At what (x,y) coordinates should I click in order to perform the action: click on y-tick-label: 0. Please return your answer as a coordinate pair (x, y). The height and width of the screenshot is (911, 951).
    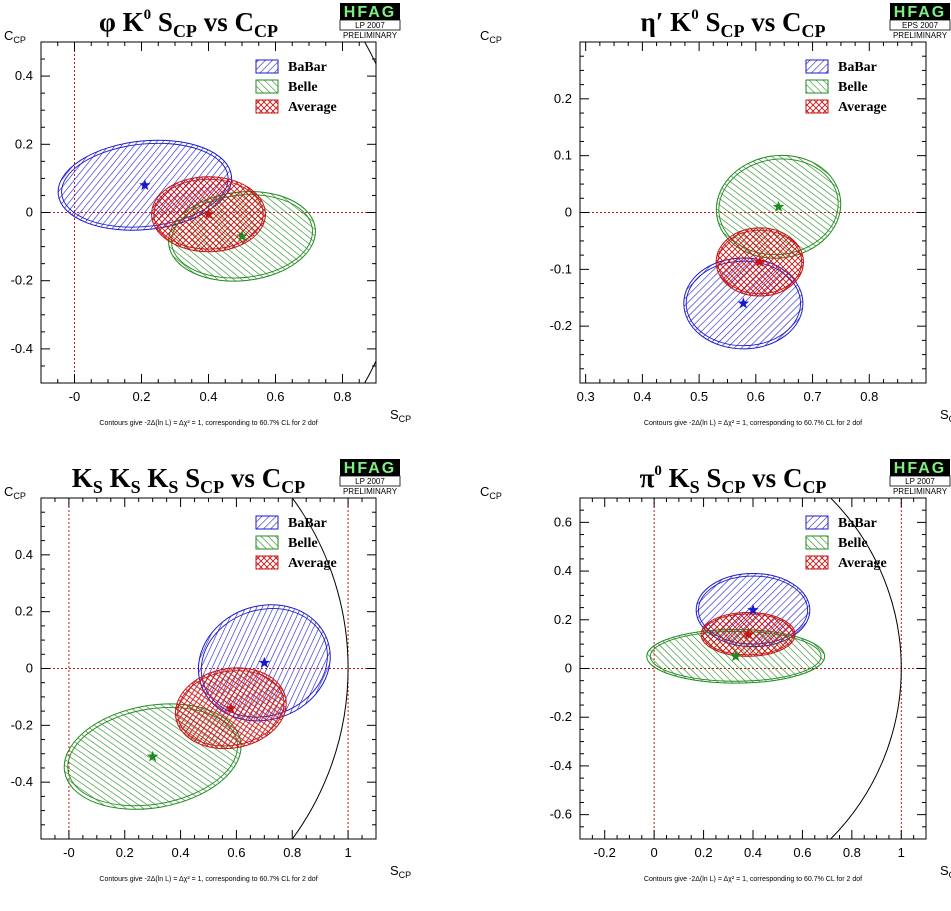
    Looking at the image, I should click on (568, 212).